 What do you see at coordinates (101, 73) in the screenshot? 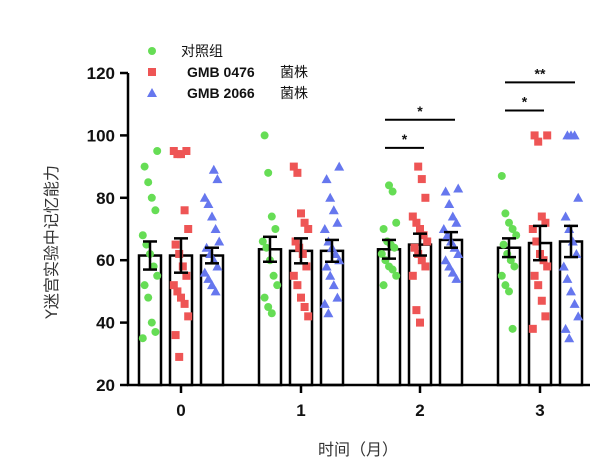
I see `y-tick-label: 120` at bounding box center [101, 73].